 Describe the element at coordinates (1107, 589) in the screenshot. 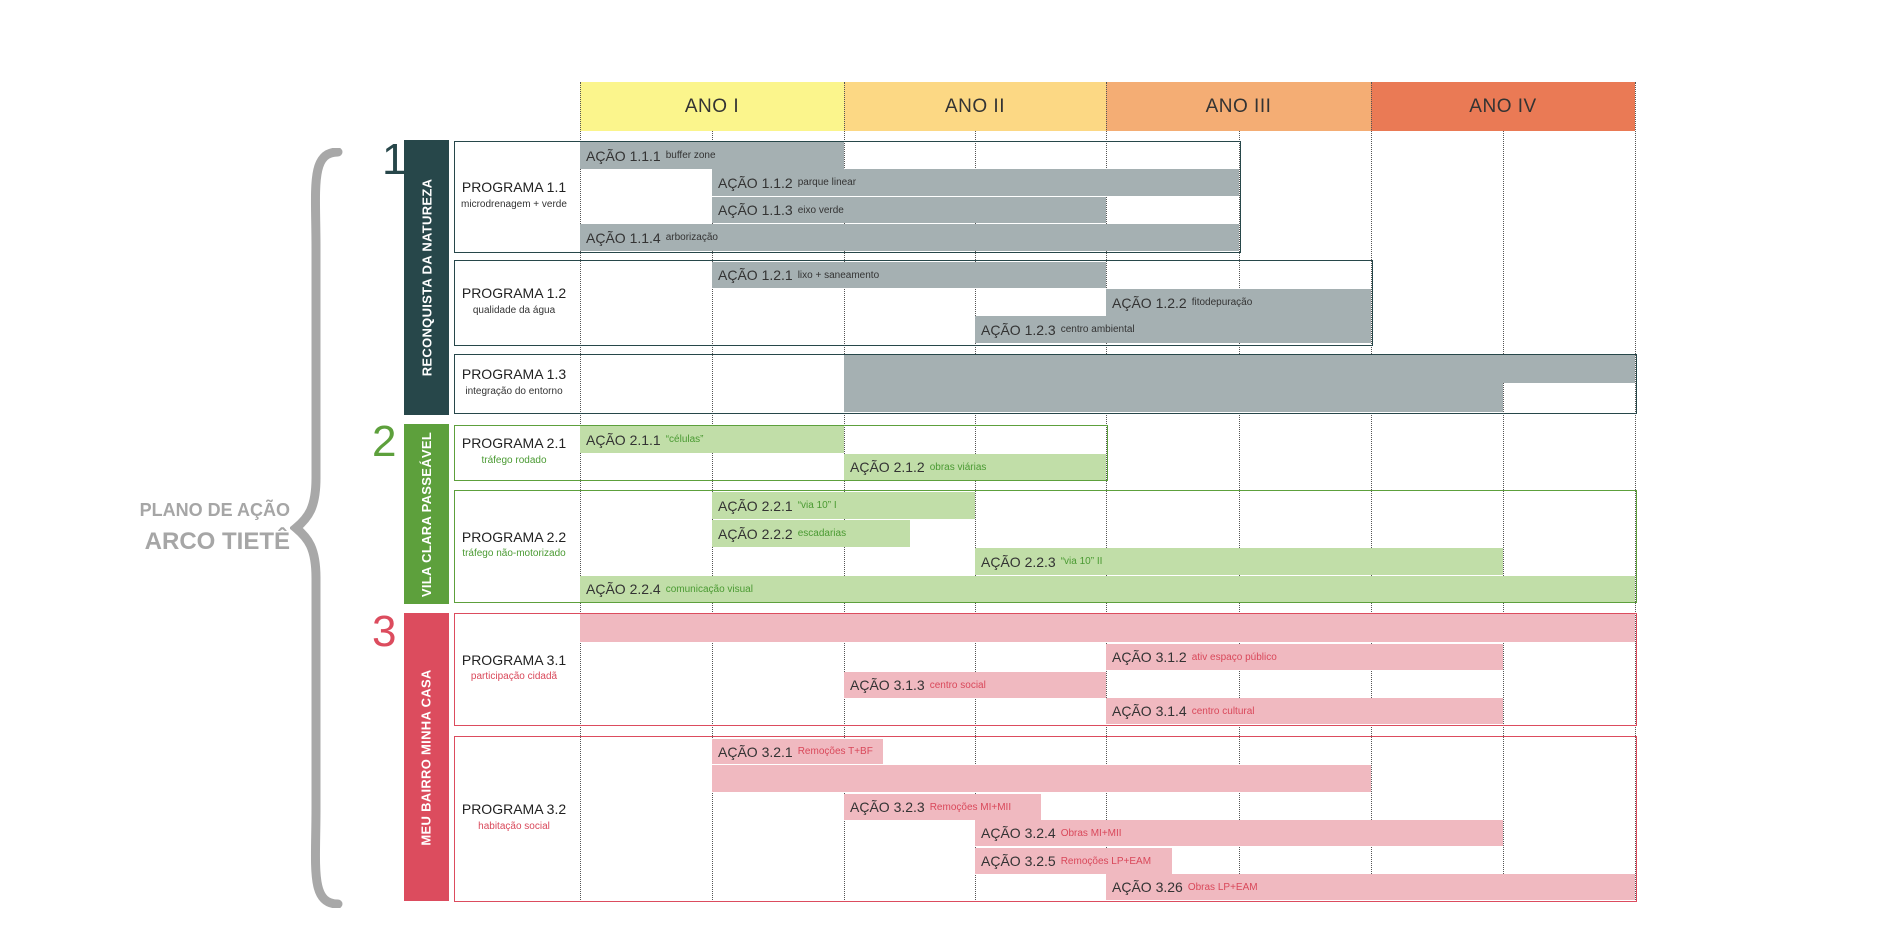

I see `action-bar: AÇÃO 2.2.4 comunicação visual` at that location.